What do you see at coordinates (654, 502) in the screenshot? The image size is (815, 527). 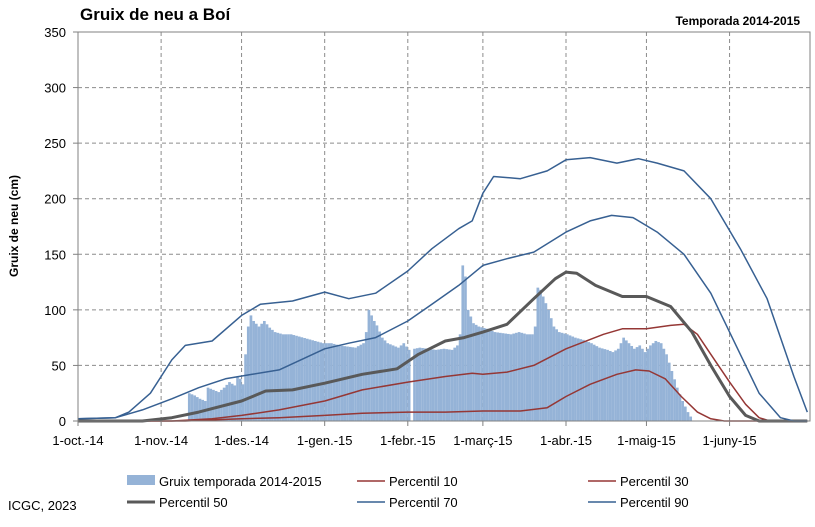 I see `legend-label: Percentil 90` at bounding box center [654, 502].